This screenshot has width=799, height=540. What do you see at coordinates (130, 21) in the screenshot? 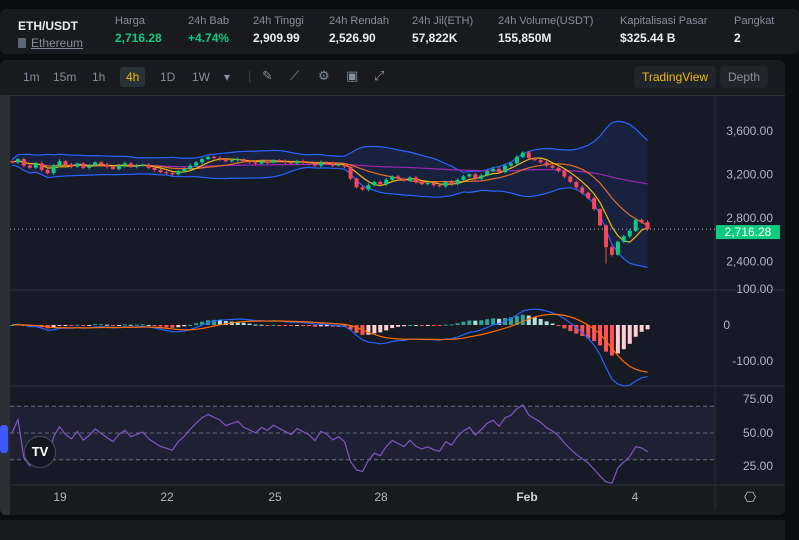
I see `stat-label: Harga` at bounding box center [130, 21].